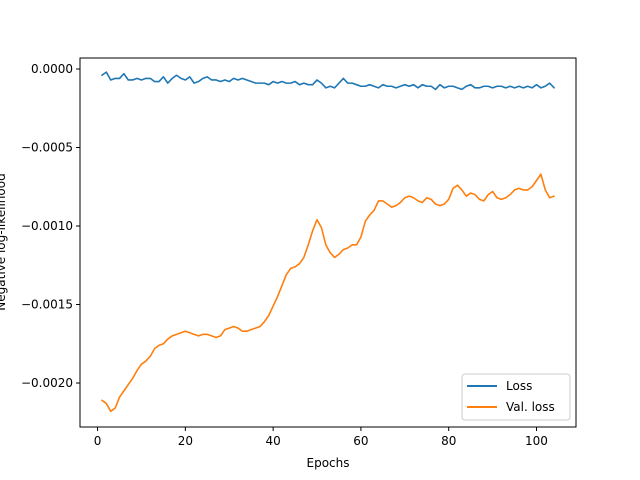  What do you see at coordinates (52, 69) in the screenshot?
I see `y-tick-label: 0.0000` at bounding box center [52, 69].